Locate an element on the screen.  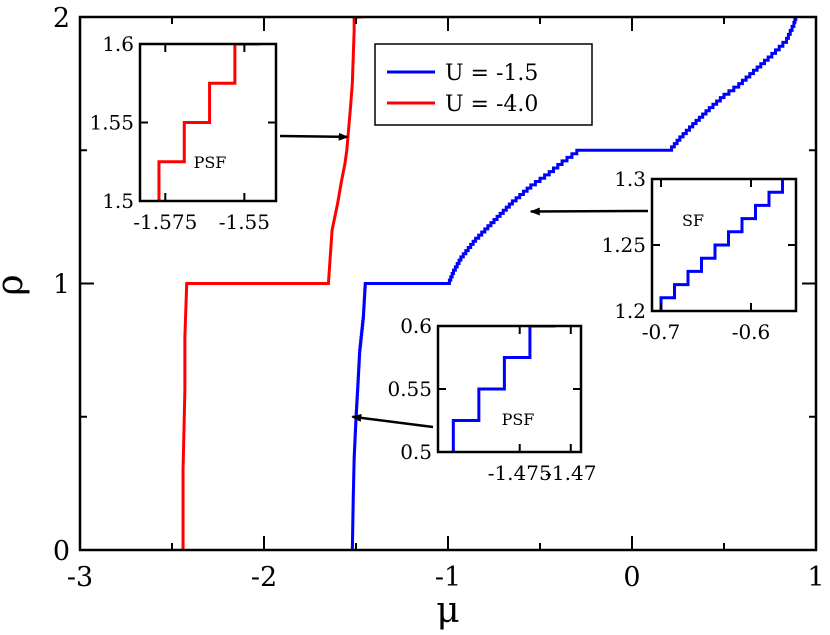
inset-y-tick-label: 0.6 is located at coordinates (416, 326).